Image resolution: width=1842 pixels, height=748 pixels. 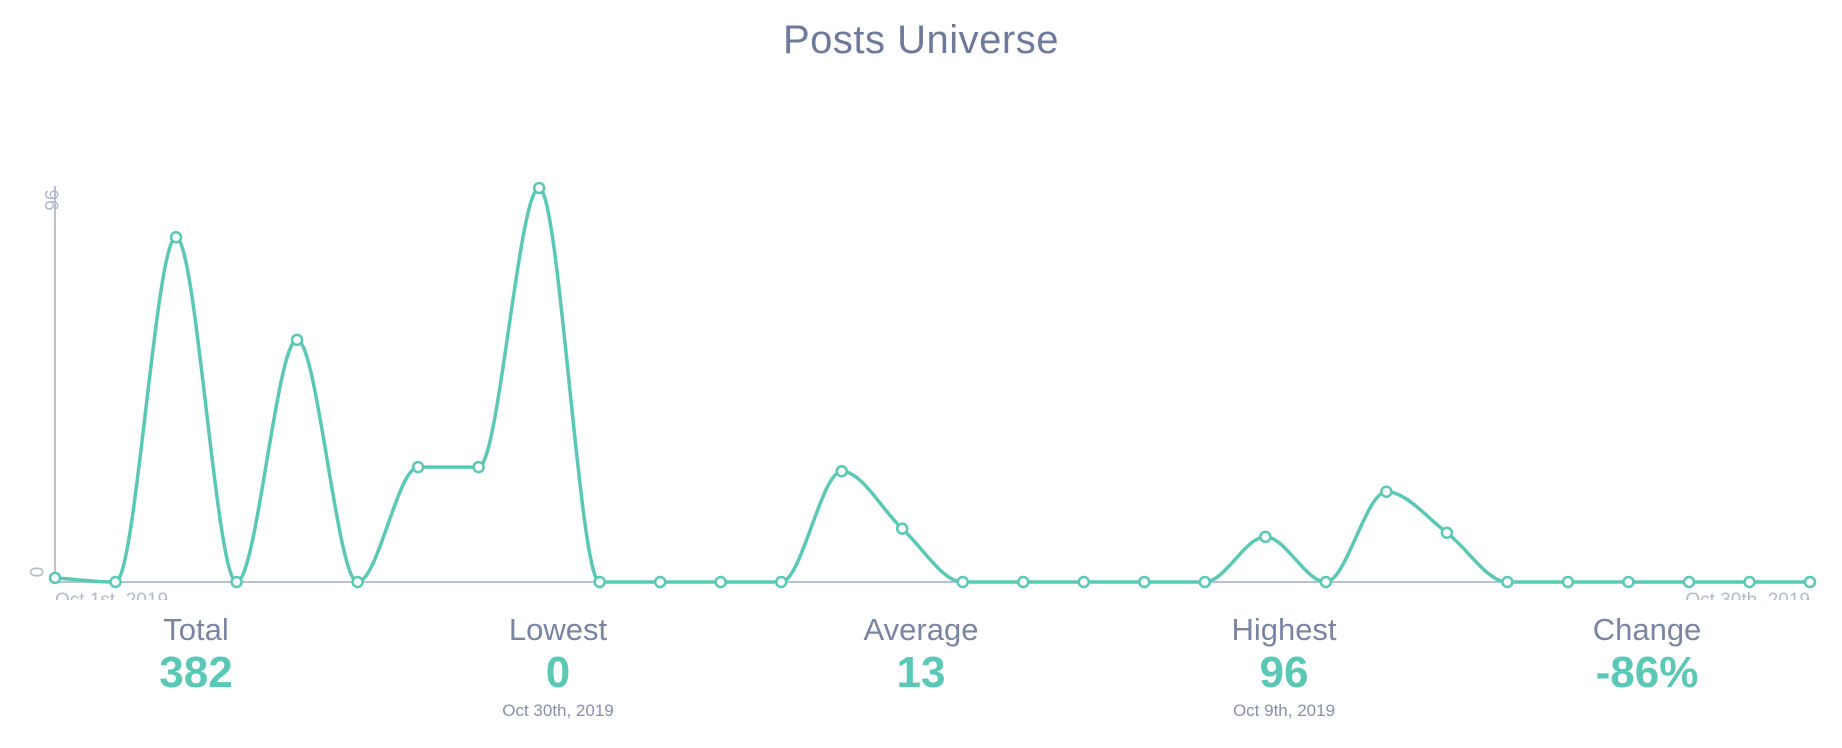 What do you see at coordinates (357, 582) in the screenshot?
I see `data-point: Oct 6th, 2019: 0` at bounding box center [357, 582].